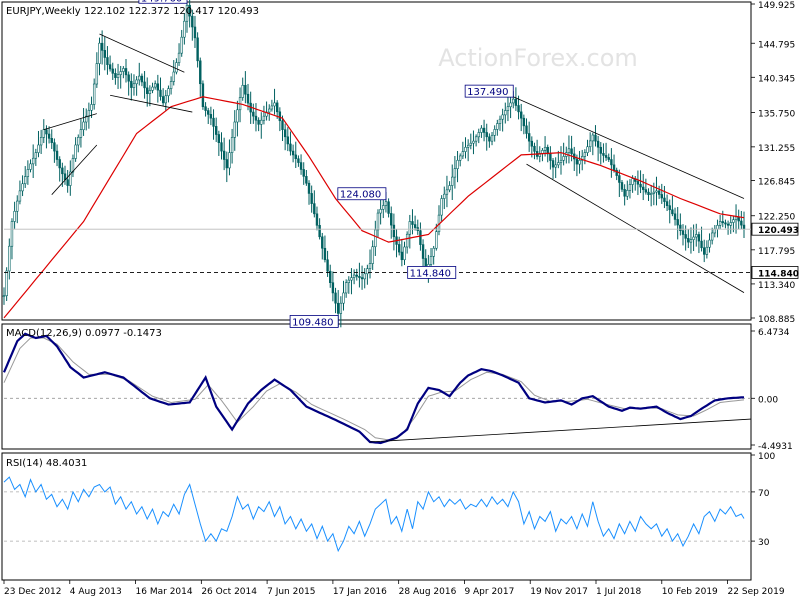 This screenshot has width=800, height=604. Describe the element at coordinates (776, 183) in the screenshot. I see `price-ytick-label: 126.845` at that location.